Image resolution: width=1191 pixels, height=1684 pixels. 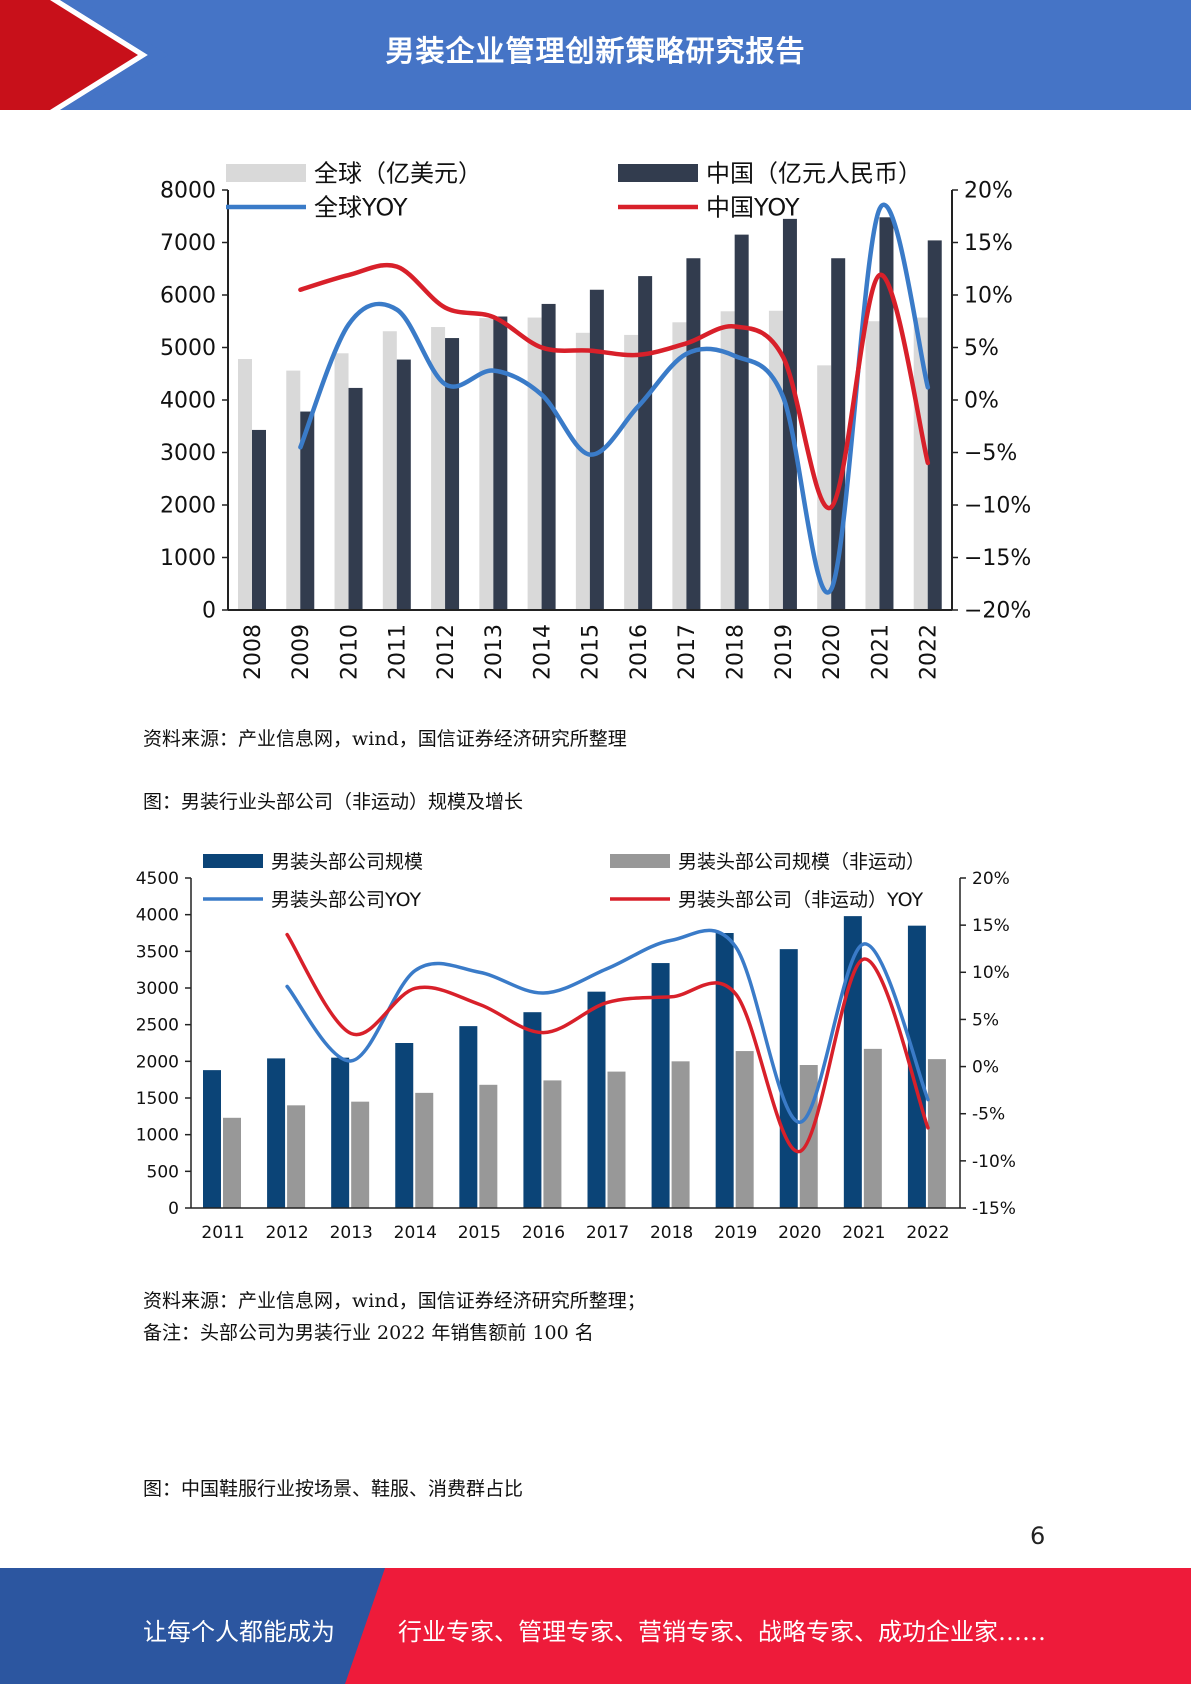 What do you see at coordinates (163, 1172) in the screenshot?
I see `left-axis-tick-label: 500` at bounding box center [163, 1172].